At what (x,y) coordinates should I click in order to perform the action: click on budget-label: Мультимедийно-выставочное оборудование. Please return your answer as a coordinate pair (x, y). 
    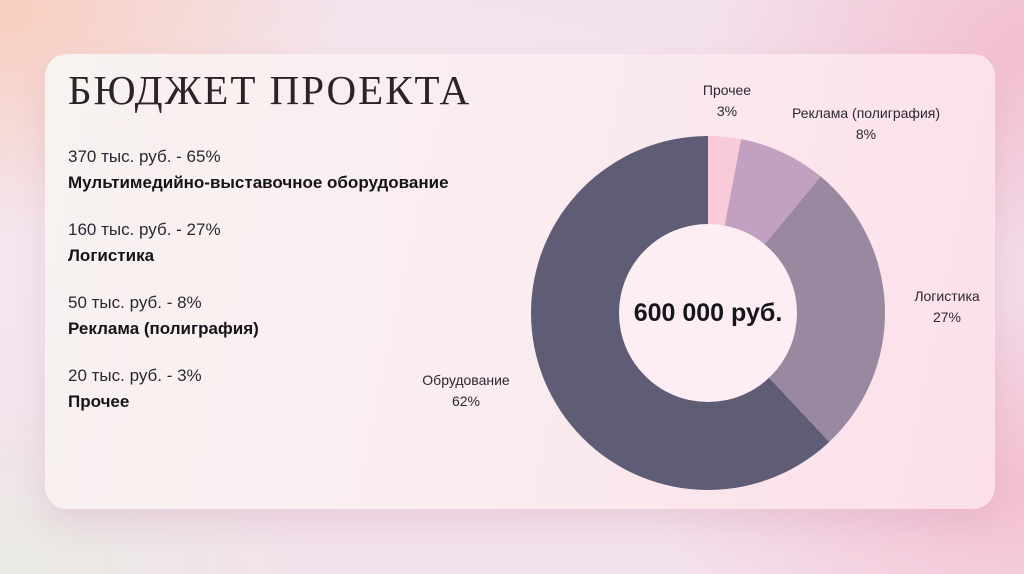
    Looking at the image, I should click on (258, 182).